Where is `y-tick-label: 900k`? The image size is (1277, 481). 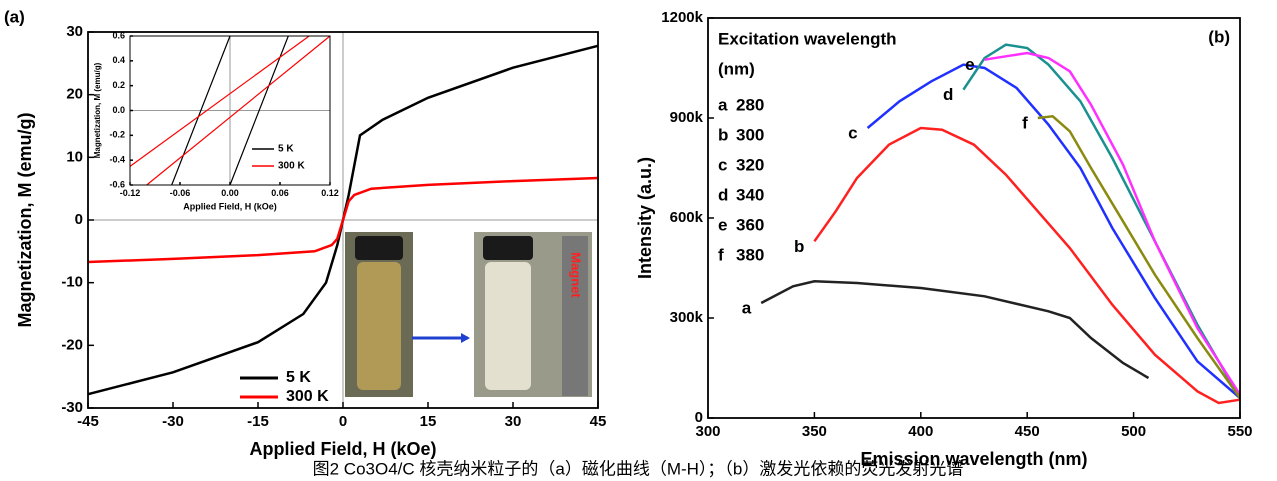
y-tick-label: 900k is located at coordinates (687, 117).